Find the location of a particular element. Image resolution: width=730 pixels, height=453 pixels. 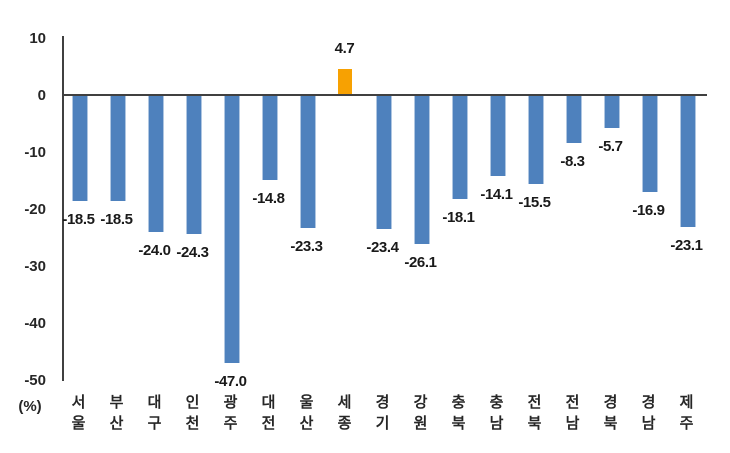

value-label: -16.9 is located at coordinates (648, 210).